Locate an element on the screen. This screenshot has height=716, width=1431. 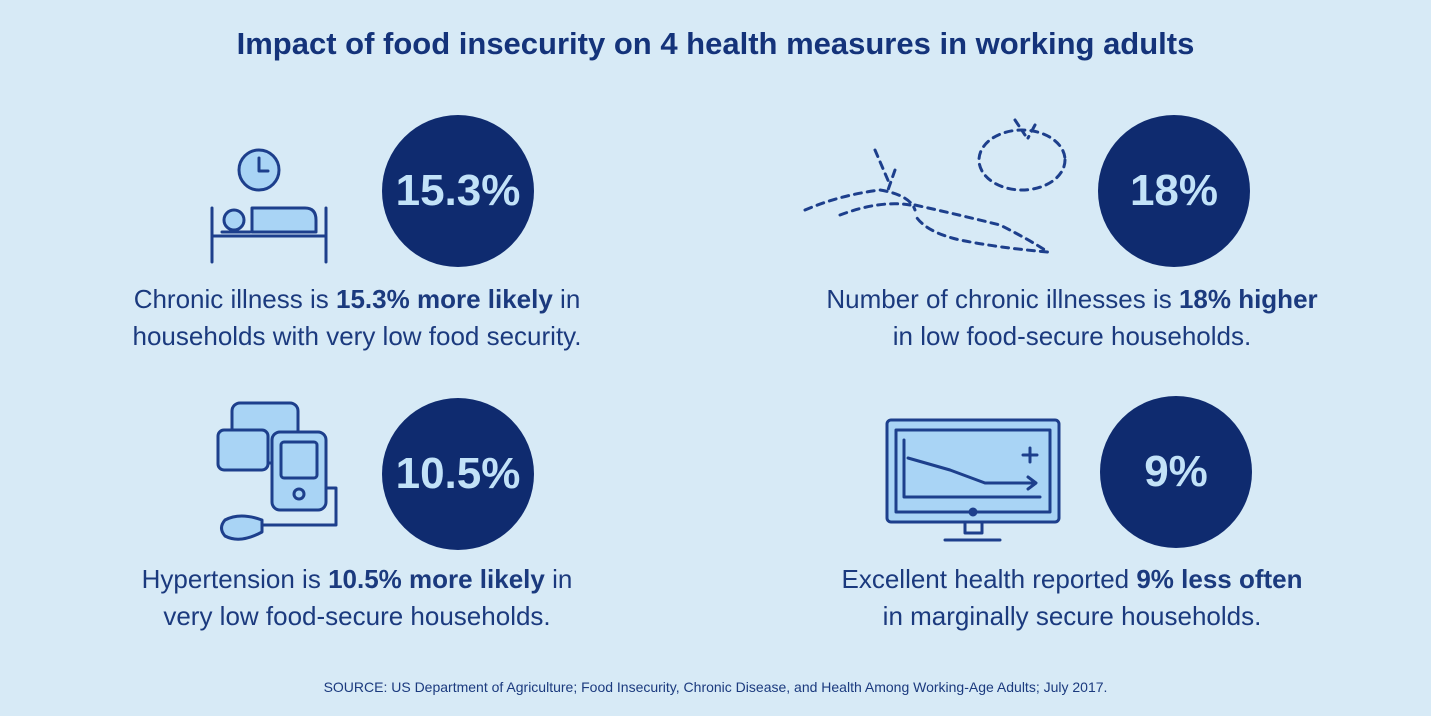
emphasis: 10.5% more likely is located at coordinates (436, 579).